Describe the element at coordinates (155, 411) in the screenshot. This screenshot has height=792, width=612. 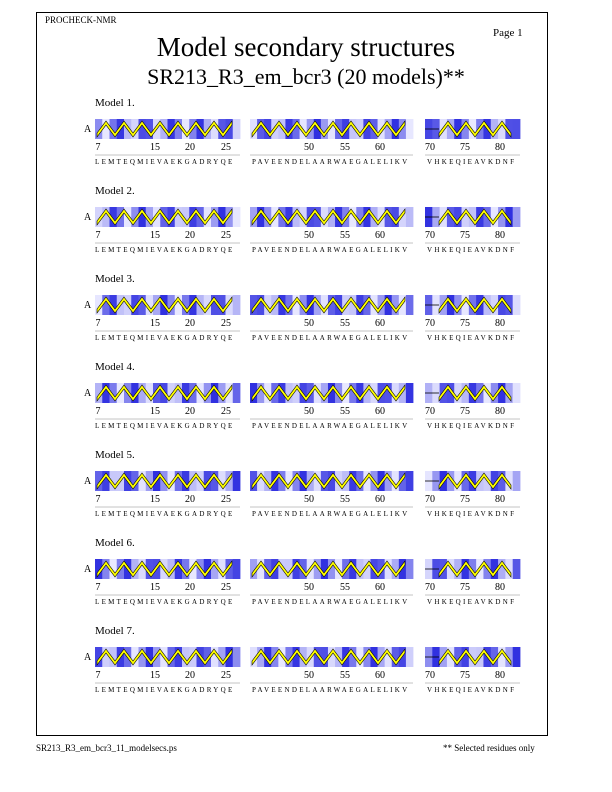
I see `residue-tick-label: 15` at that location.